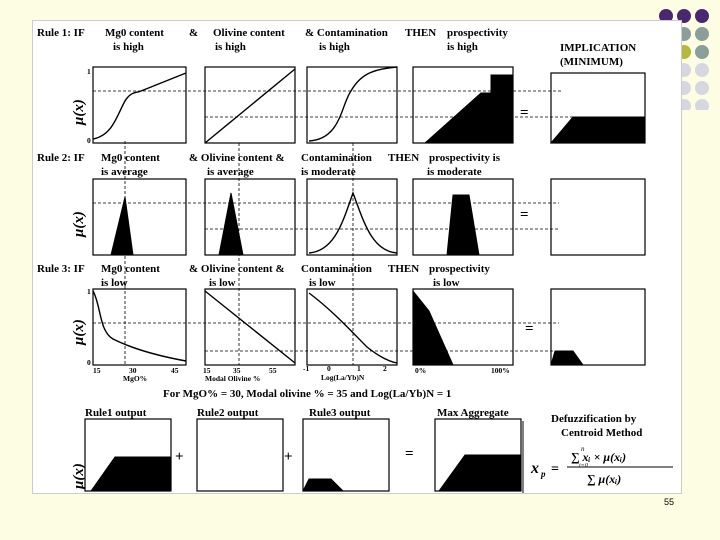 Image resolution: width=720 pixels, height=540 pixels. What do you see at coordinates (273, 370) in the screenshot?
I see `olv-tick-3: 55` at bounding box center [273, 370].